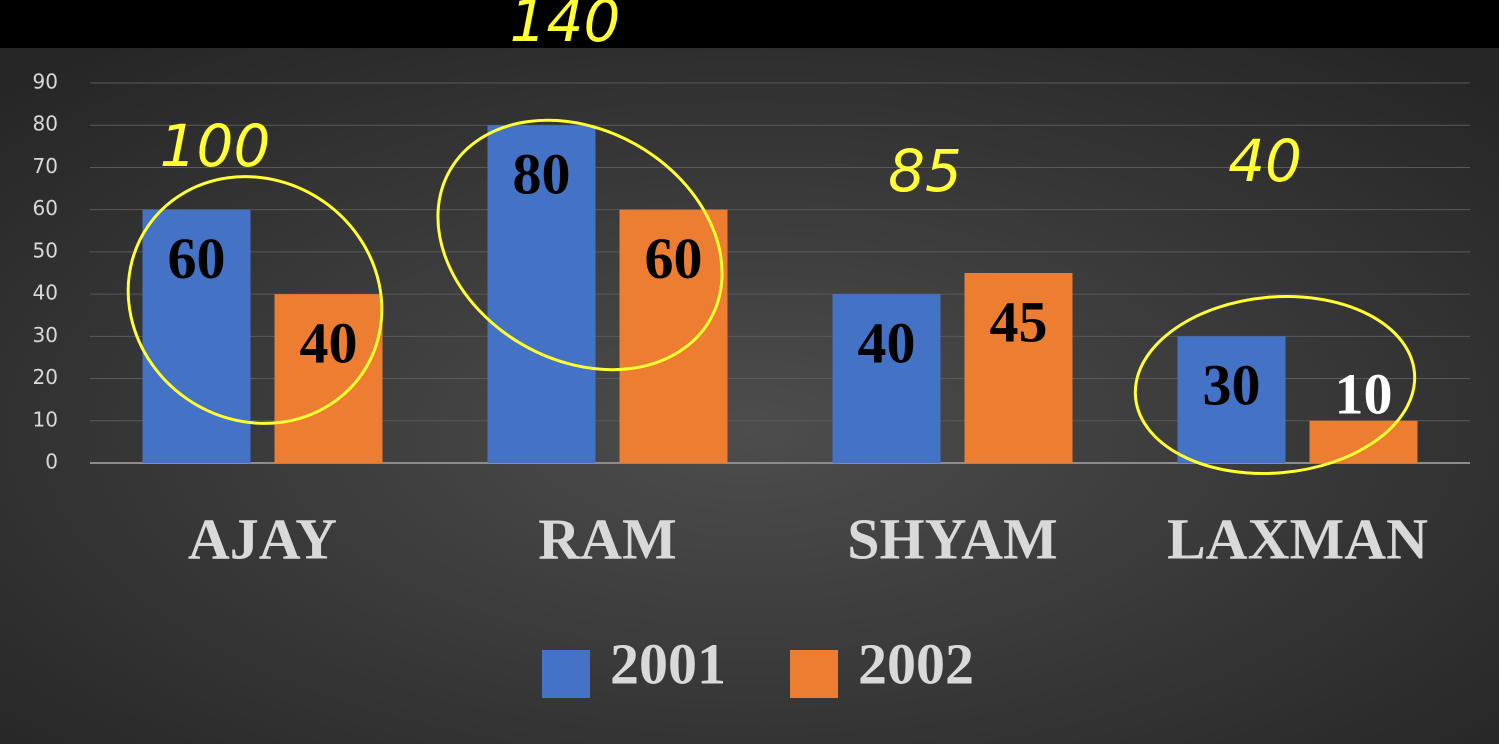 This screenshot has height=744, width=1499. I want to click on y-tick-label: 20, so click(45, 377).